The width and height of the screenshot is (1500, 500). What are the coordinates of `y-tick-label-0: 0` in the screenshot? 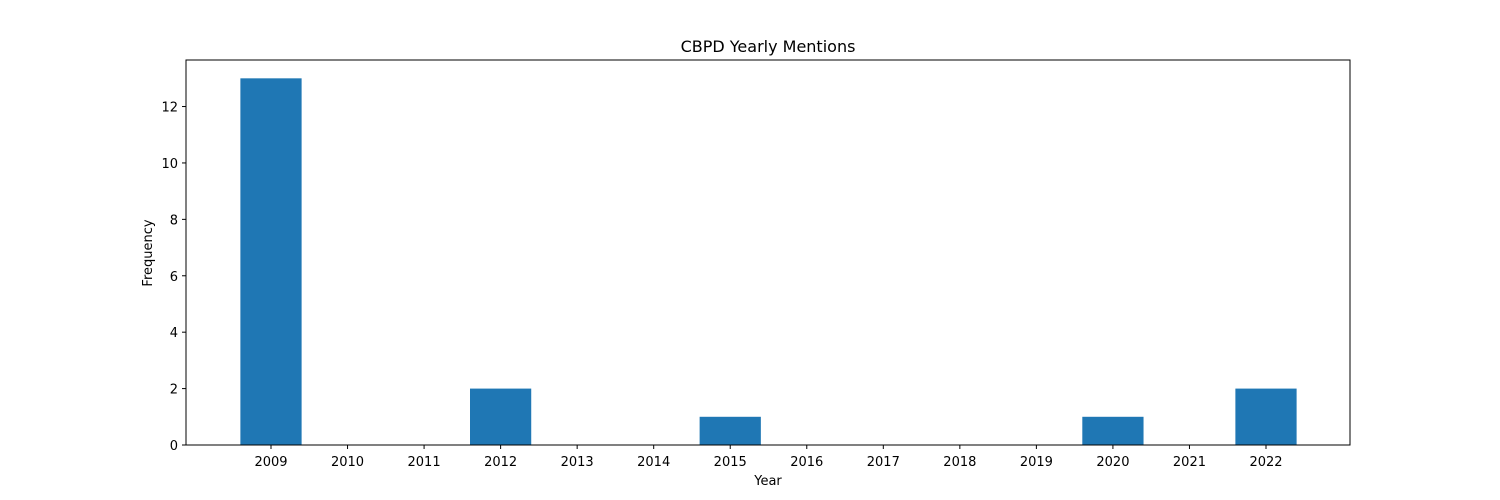 It's located at (174, 446).